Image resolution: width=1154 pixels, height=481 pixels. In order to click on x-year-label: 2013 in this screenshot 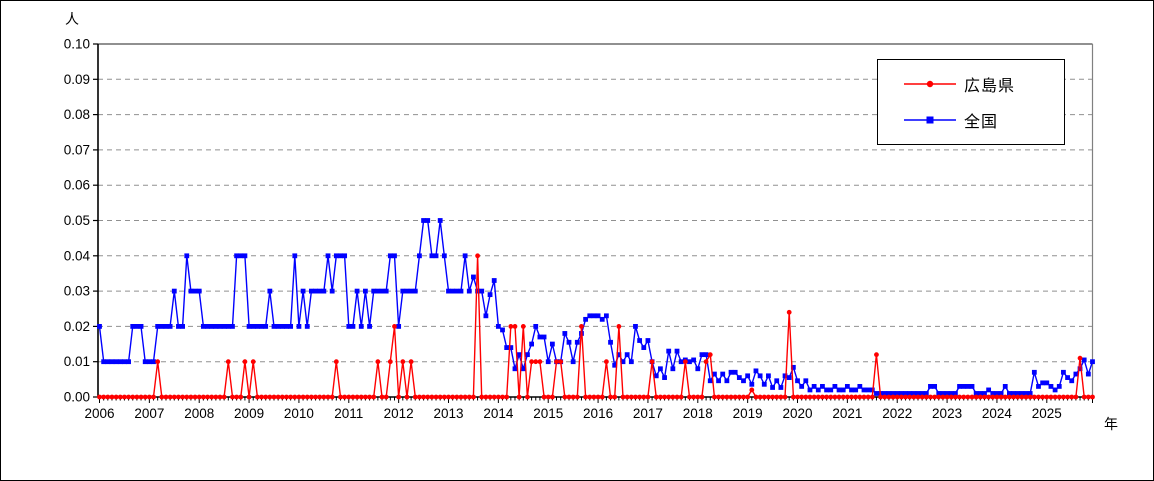, I will do `click(448, 413)`.